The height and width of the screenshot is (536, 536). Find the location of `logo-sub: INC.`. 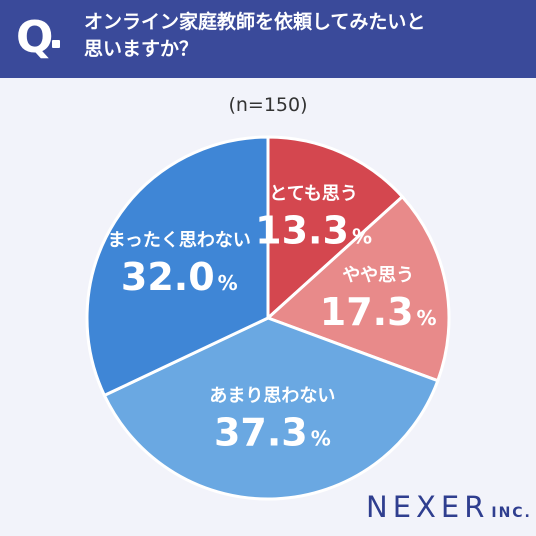

logo-sub: INC. is located at coordinates (511, 513).